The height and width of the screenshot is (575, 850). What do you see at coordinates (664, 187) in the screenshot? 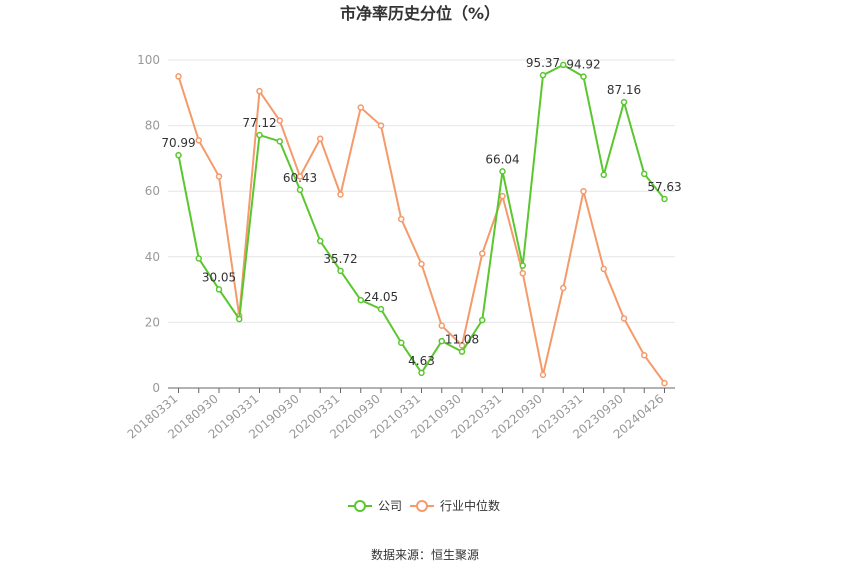
I see `data-label: 57.63` at bounding box center [664, 187].